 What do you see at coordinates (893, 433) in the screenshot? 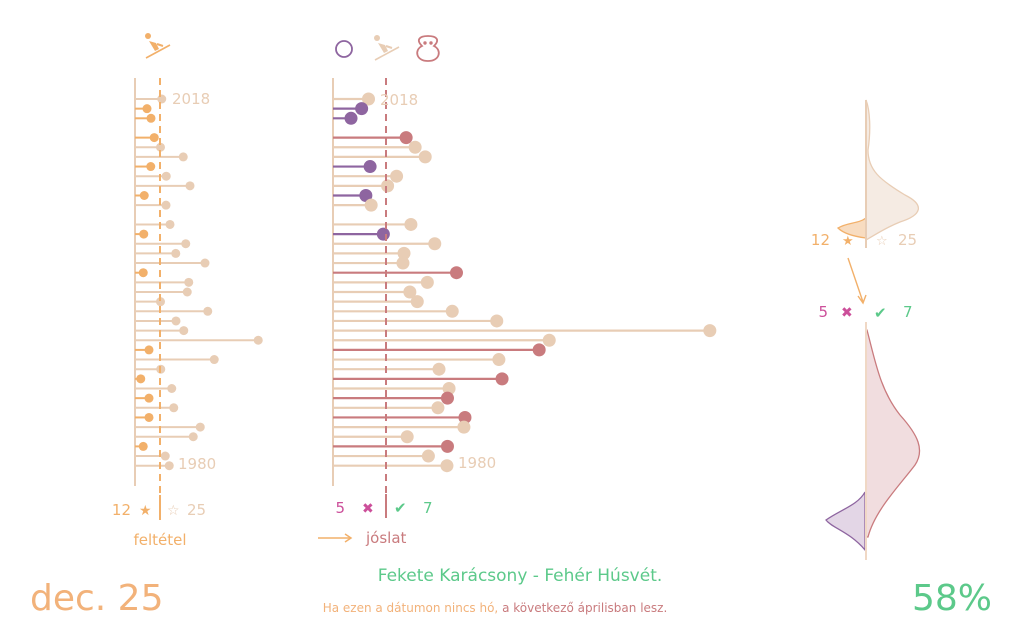
I see `prediction-density-right` at bounding box center [893, 433].